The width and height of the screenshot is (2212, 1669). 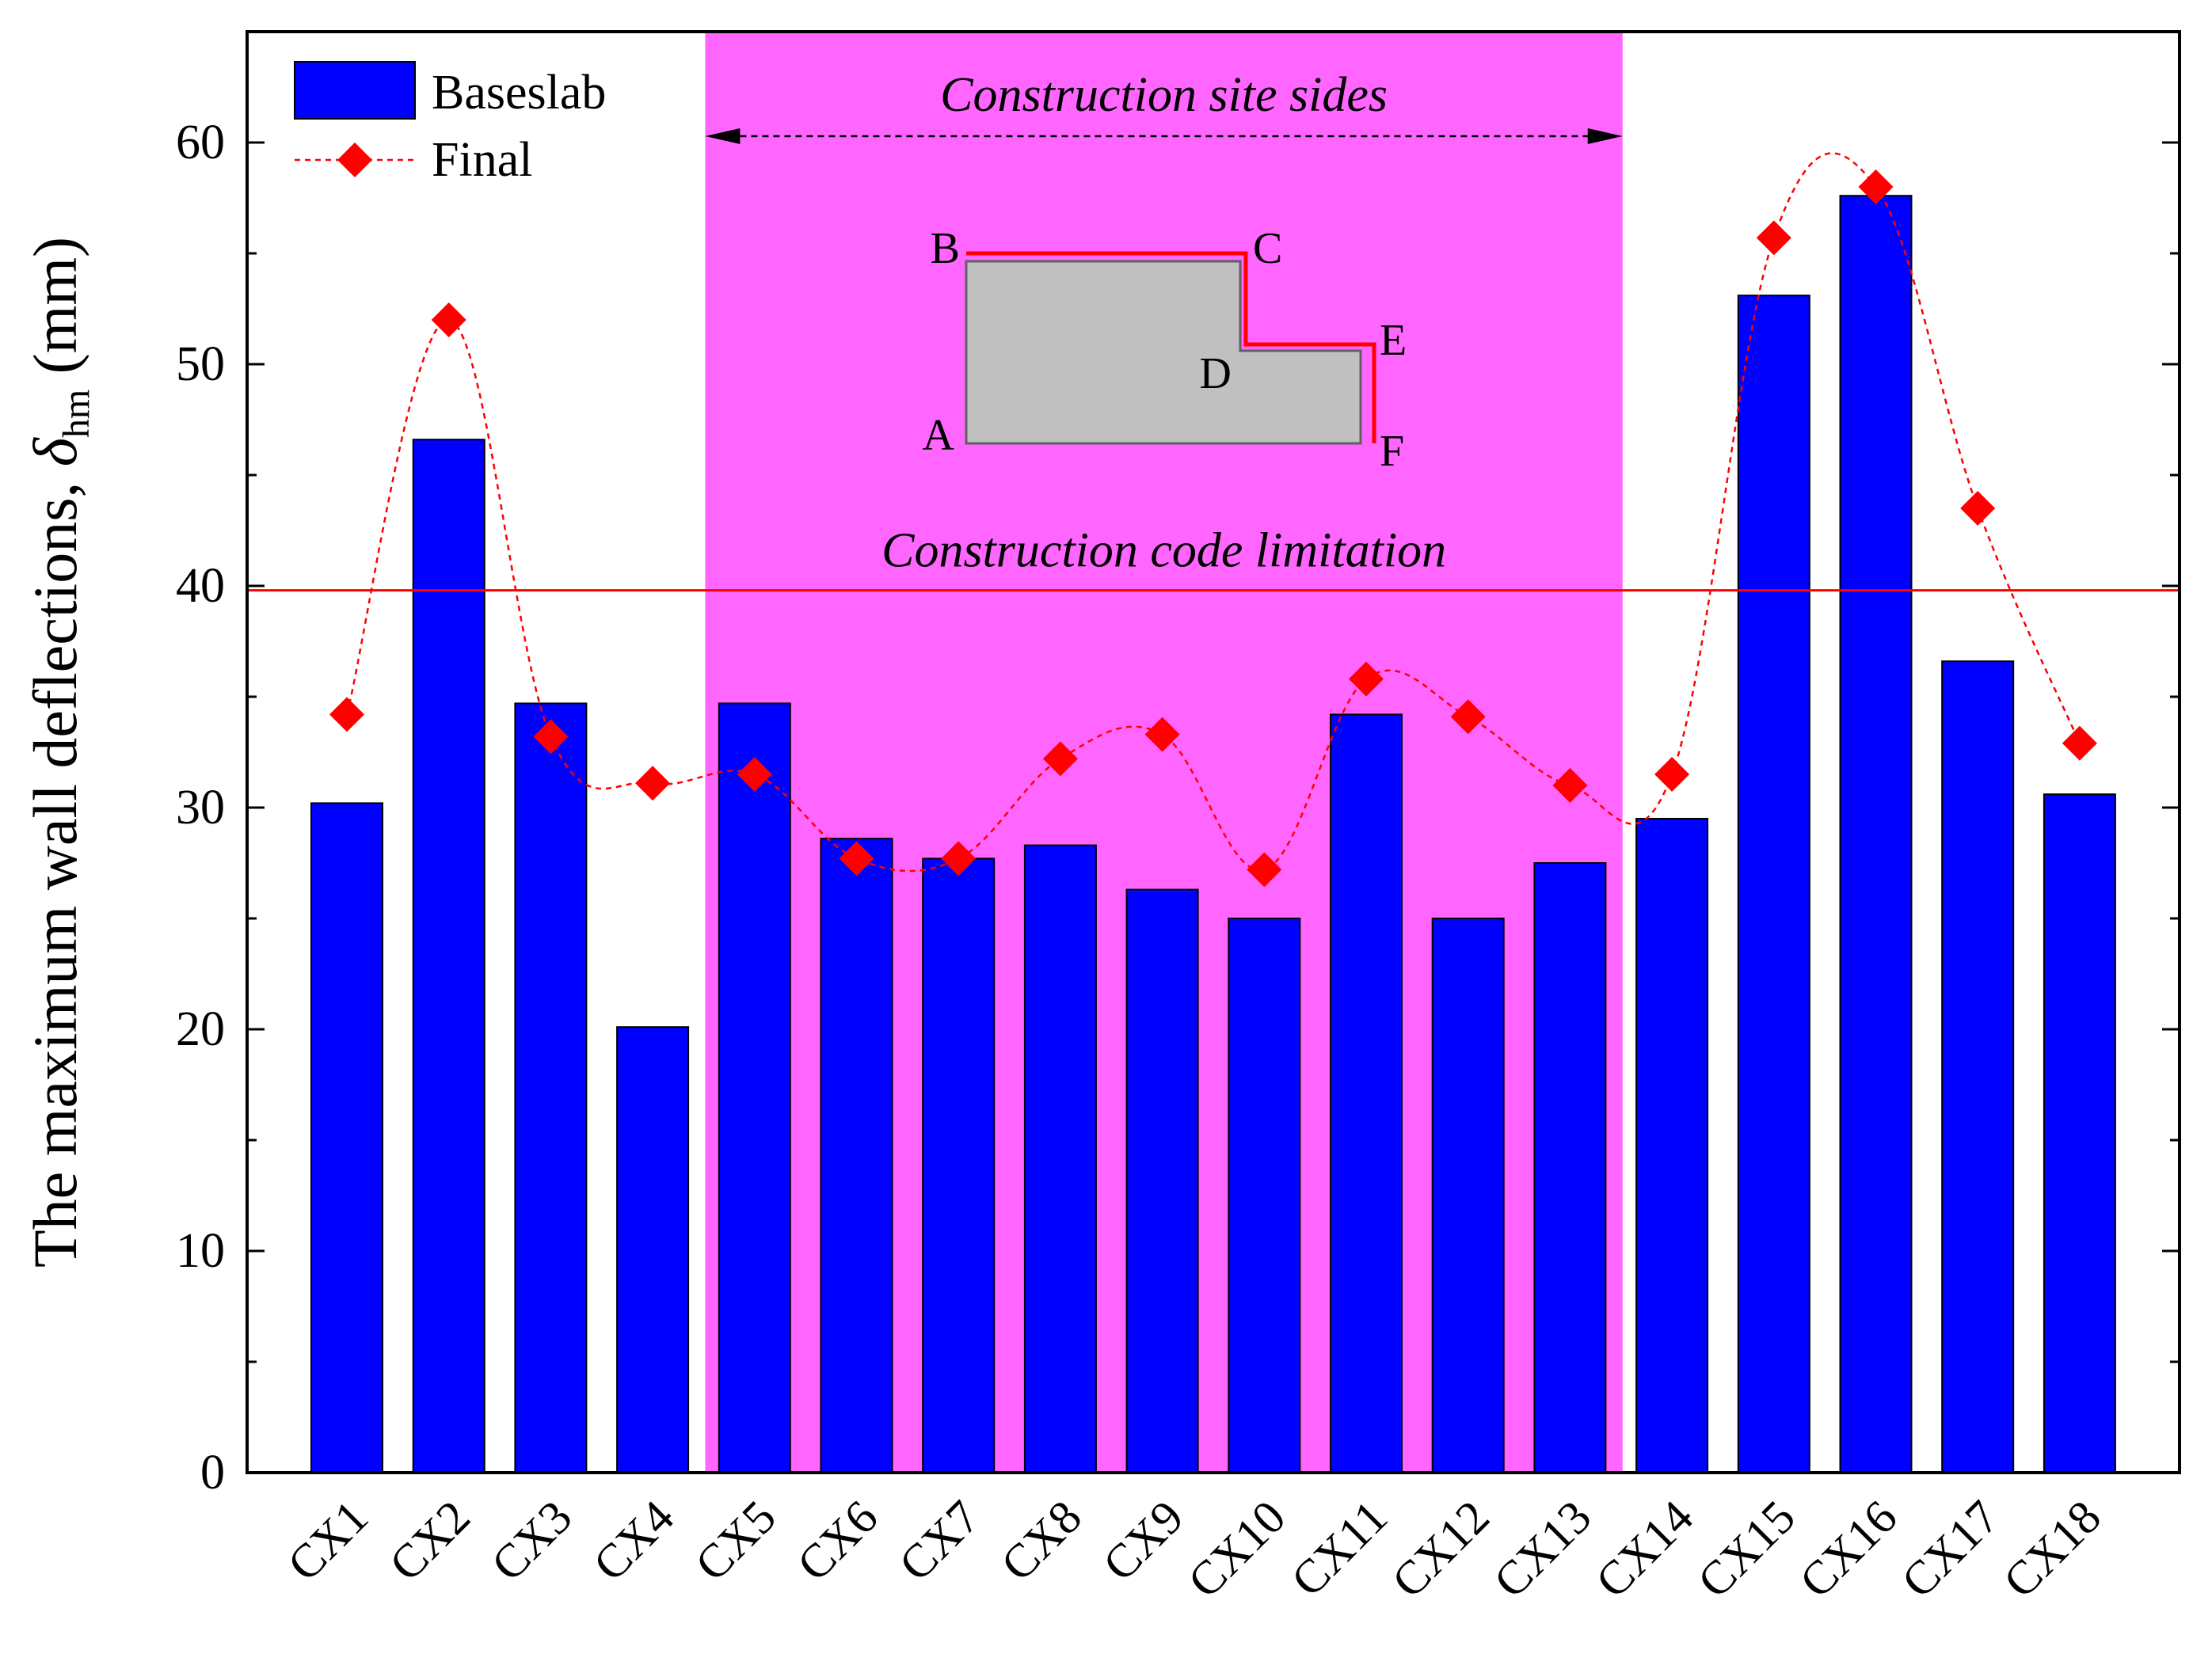 What do you see at coordinates (1773, 238) in the screenshot?
I see `final-marker-CX15` at bounding box center [1773, 238].